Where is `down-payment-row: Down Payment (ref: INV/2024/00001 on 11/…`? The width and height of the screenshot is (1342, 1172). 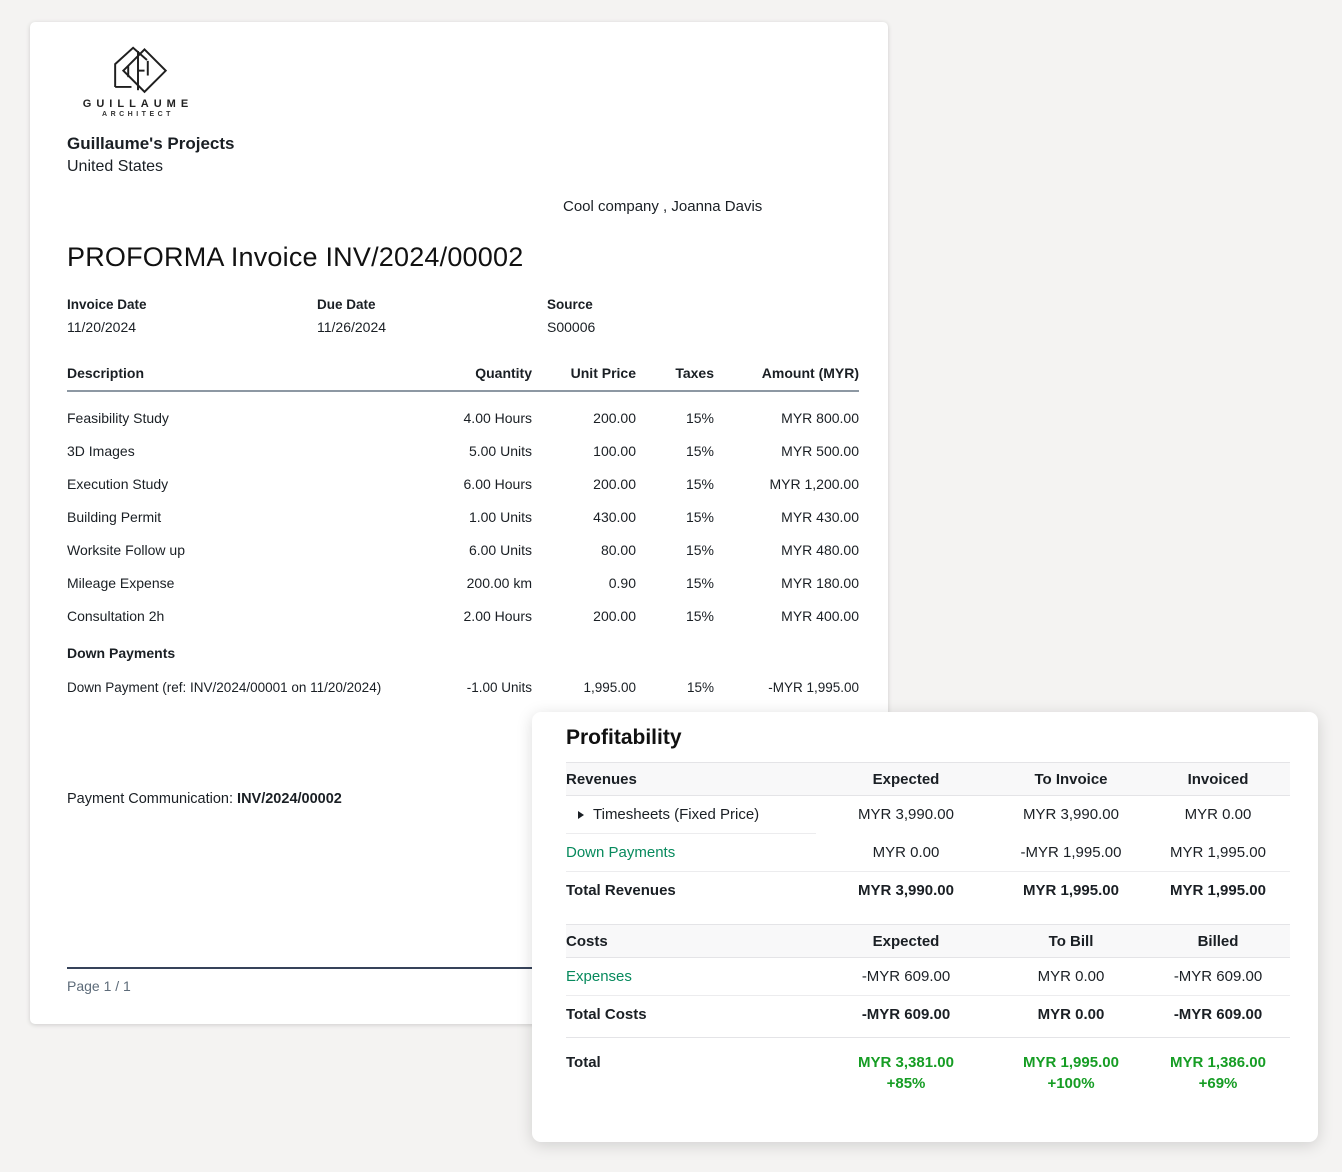 down-payment-row: Down Payment (ref: INV/2024/00001 on 11/… is located at coordinates (463, 687).